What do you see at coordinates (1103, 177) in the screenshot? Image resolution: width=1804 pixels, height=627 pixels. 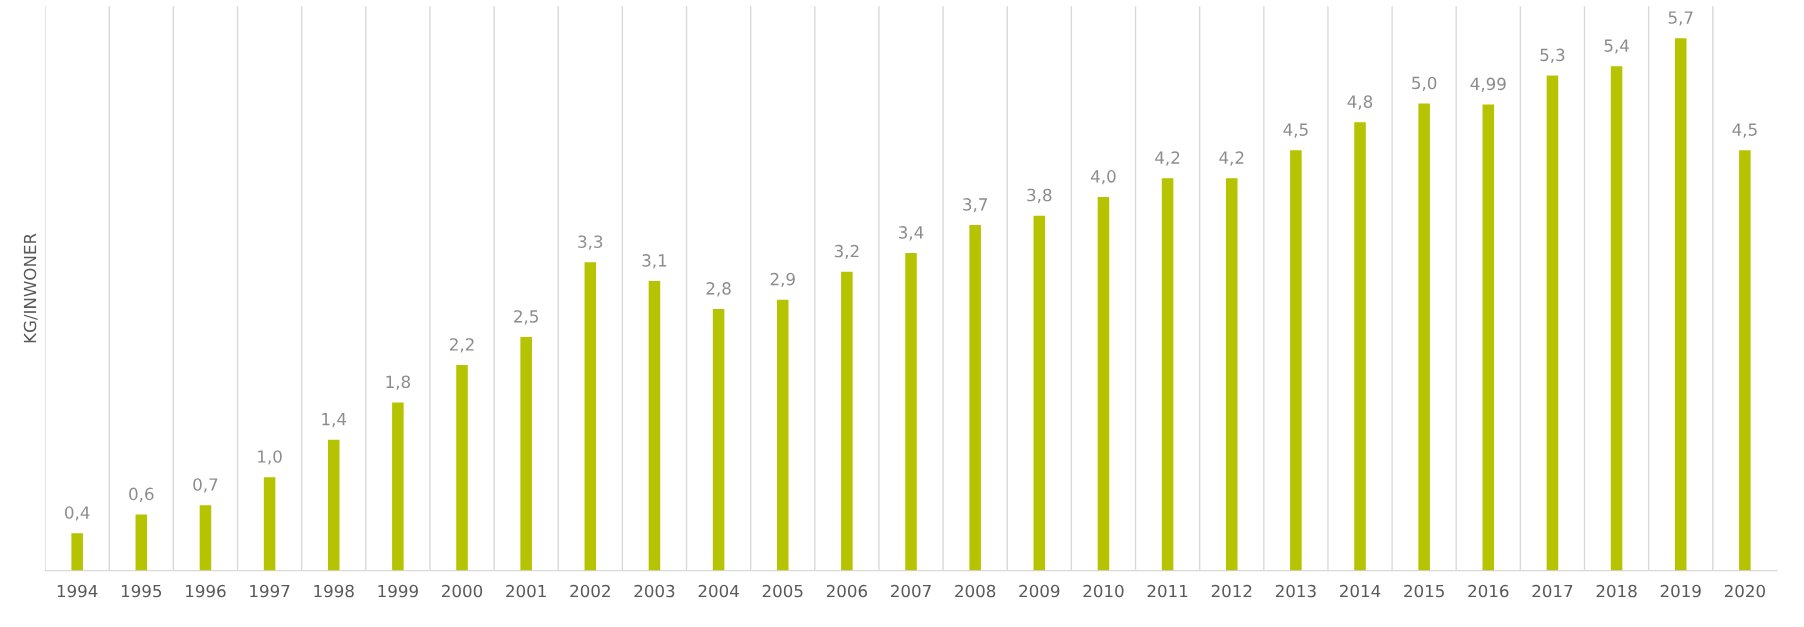 I see `data-label: 4,0` at bounding box center [1103, 177].